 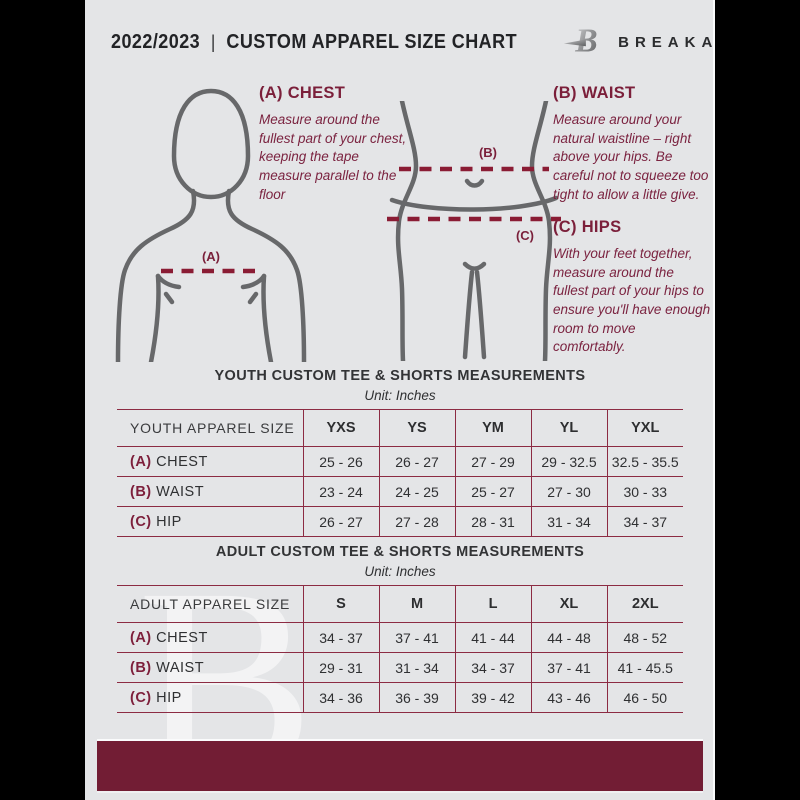 What do you see at coordinates (210, 225) in the screenshot?
I see `chest-figure-illustration: (A)` at bounding box center [210, 225].